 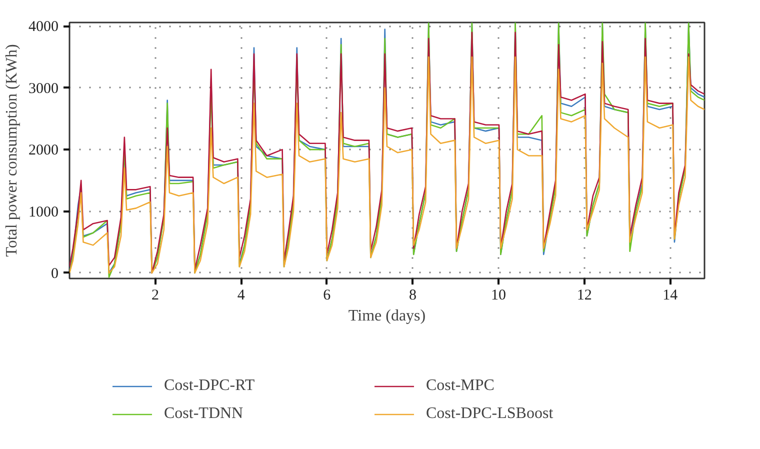 I want to click on legend-label: Cost-DPC-RT, so click(x=210, y=386).